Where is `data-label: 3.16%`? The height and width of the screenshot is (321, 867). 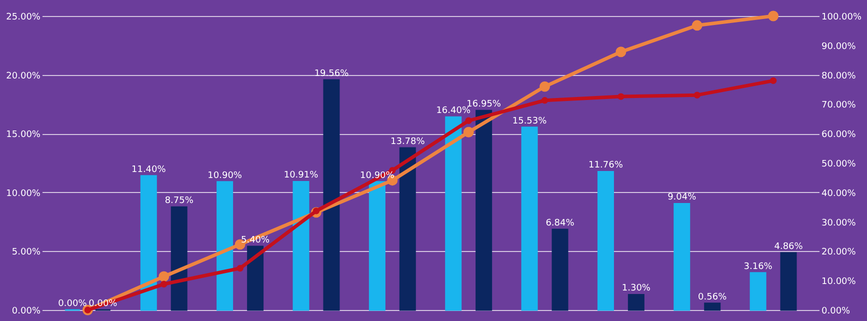 data-label: 3.16% is located at coordinates (758, 267).